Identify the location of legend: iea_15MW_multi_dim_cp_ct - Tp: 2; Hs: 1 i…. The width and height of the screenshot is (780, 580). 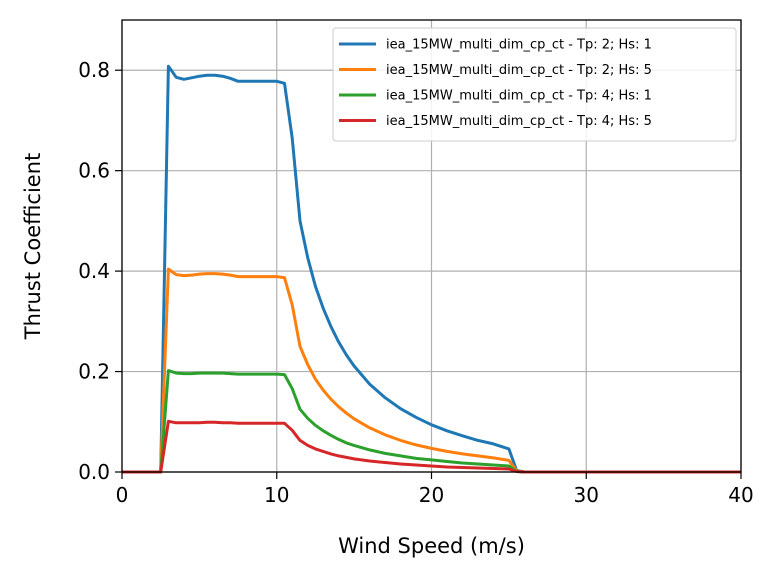
(534, 84).